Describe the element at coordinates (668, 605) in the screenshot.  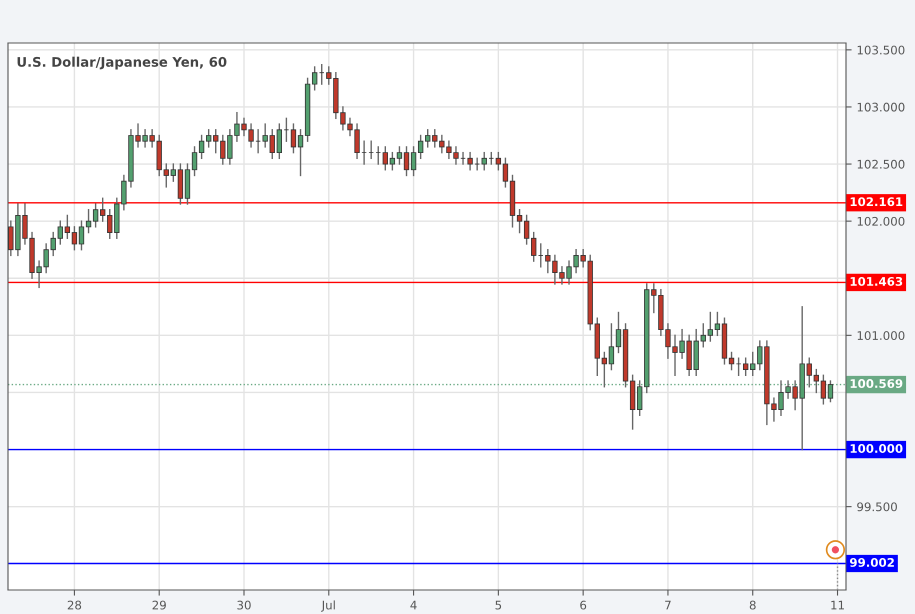
I see `x-tick-label: 7` at that location.